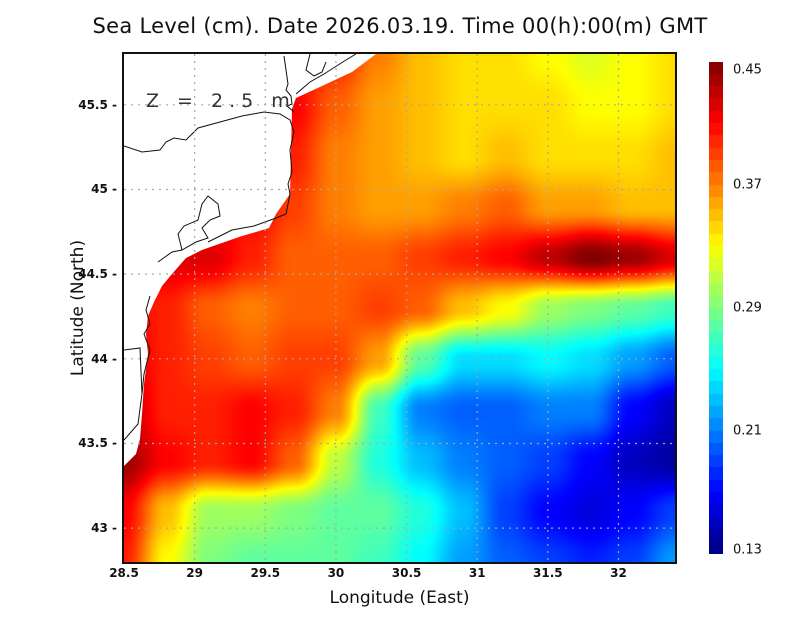 Image resolution: width=800 pixels, height=618 pixels. Describe the element at coordinates (265, 573) in the screenshot. I see `x-tick-label: 29.5` at that location.